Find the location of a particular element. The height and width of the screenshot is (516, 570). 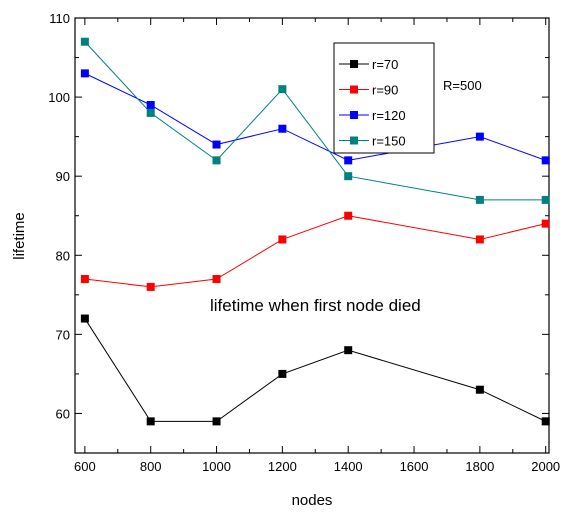

x-tick-label: 1000 is located at coordinates (216, 466).